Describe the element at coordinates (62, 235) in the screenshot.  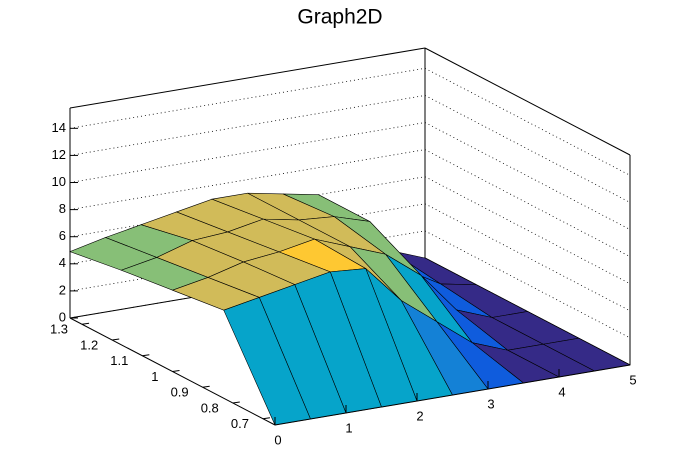
I see `z-tick-label: 6` at that location.